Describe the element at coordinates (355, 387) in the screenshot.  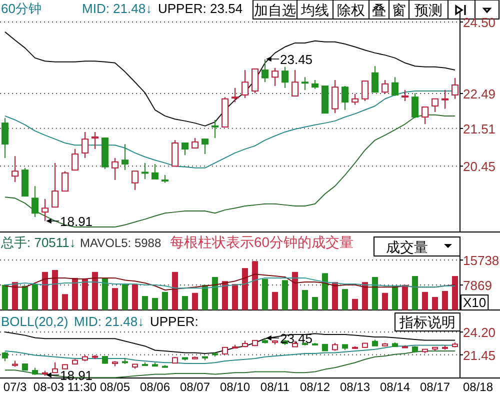
I see `x-tick-label: 08/13` at that location.